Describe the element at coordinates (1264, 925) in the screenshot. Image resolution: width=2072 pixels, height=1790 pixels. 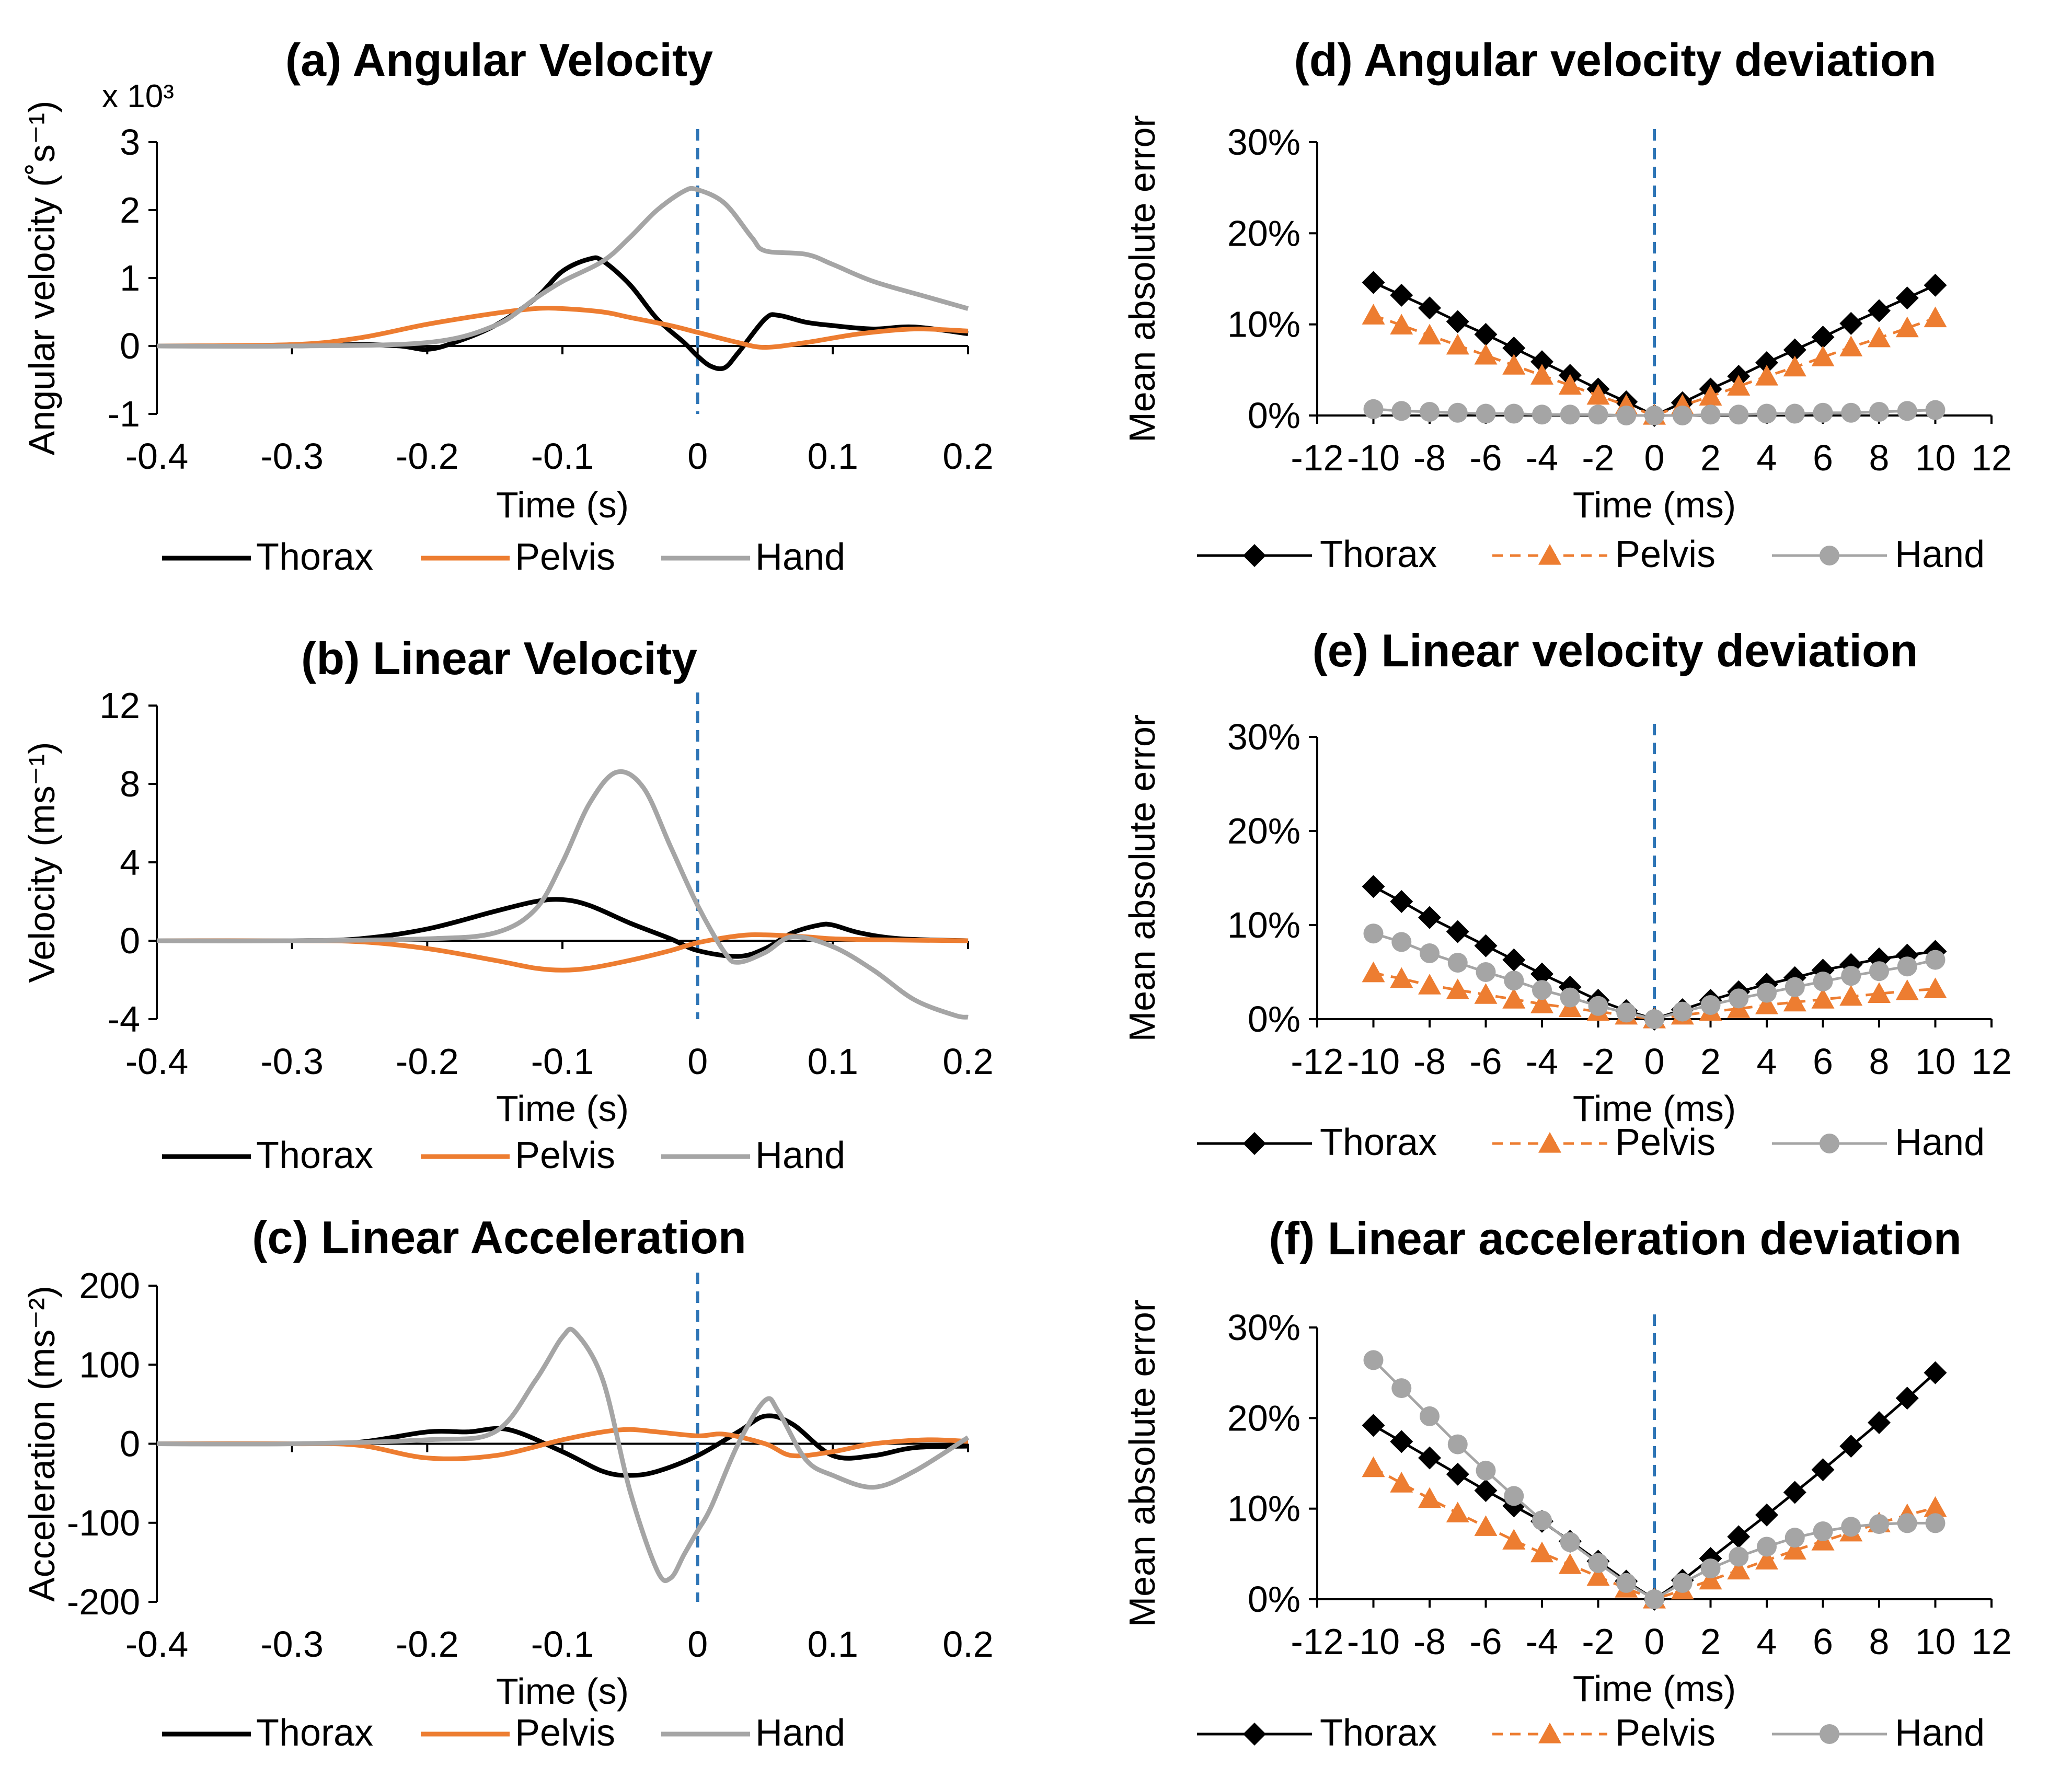
I see `y-tick-label-e: 10%` at that location.